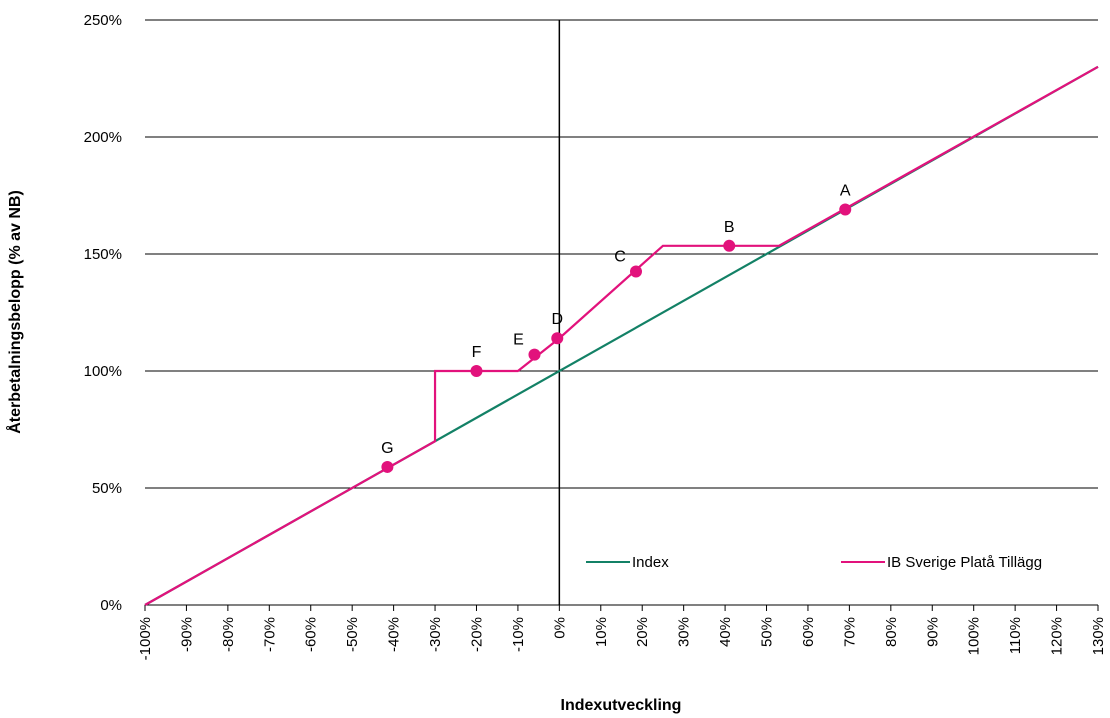 Image resolution: width=1110 pixels, height=718 pixels. What do you see at coordinates (477, 352) in the screenshot?
I see `data-point-label: F` at bounding box center [477, 352].